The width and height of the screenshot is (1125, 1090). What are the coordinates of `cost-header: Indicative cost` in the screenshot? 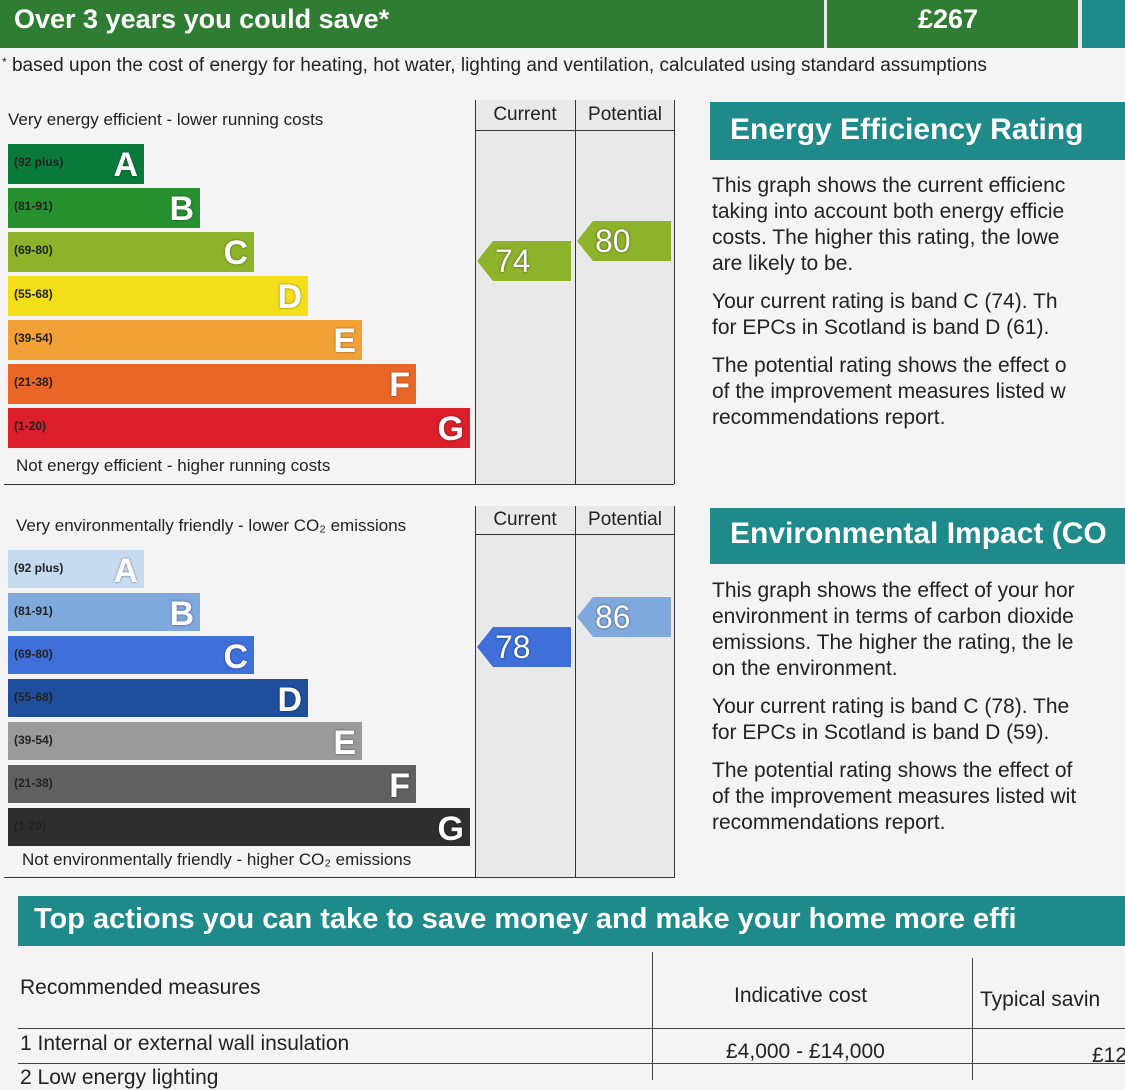 It's located at (801, 995).